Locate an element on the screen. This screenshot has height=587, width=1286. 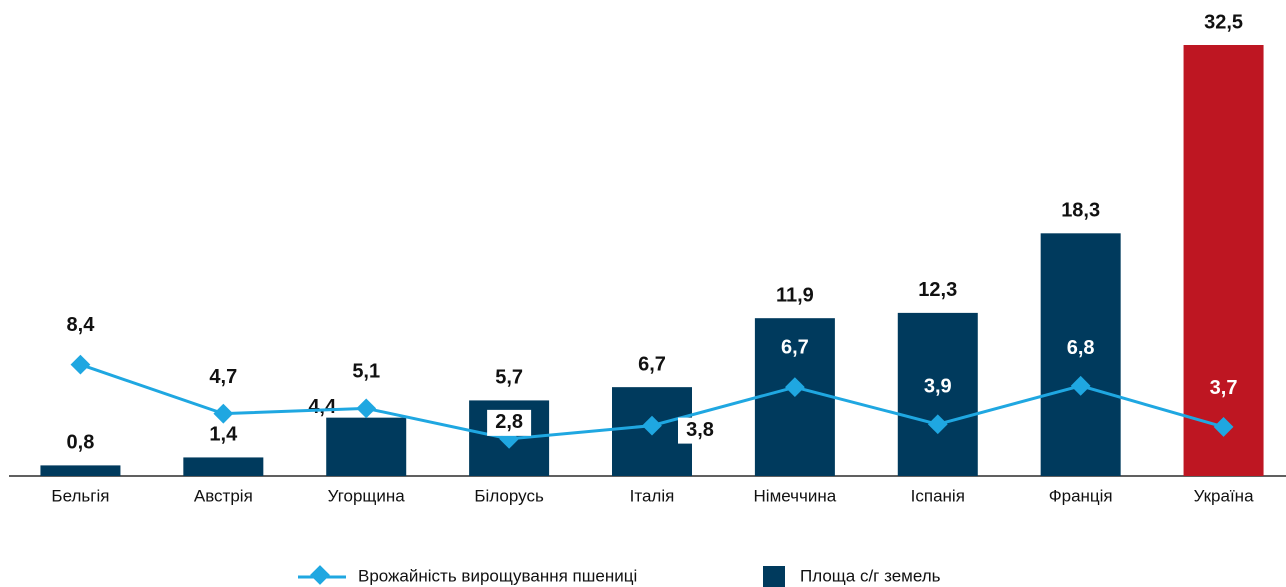
data-label: 8,4 is located at coordinates (81, 325).